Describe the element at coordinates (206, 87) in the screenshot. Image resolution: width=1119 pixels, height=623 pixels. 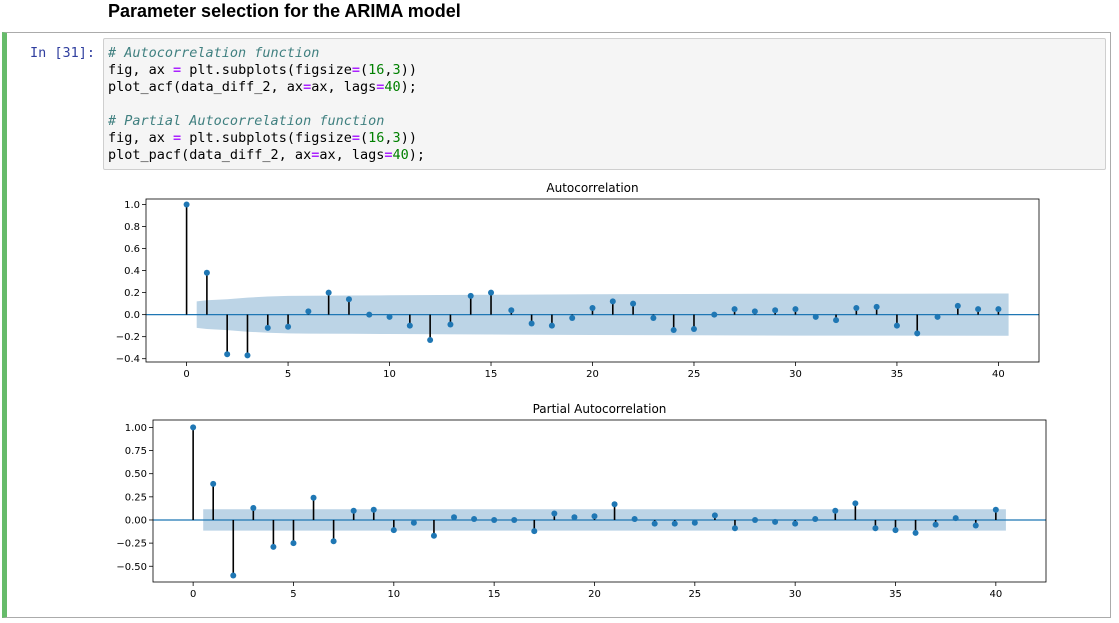
I see `code-token: plot_acf(data_diff_2, ax` at that location.